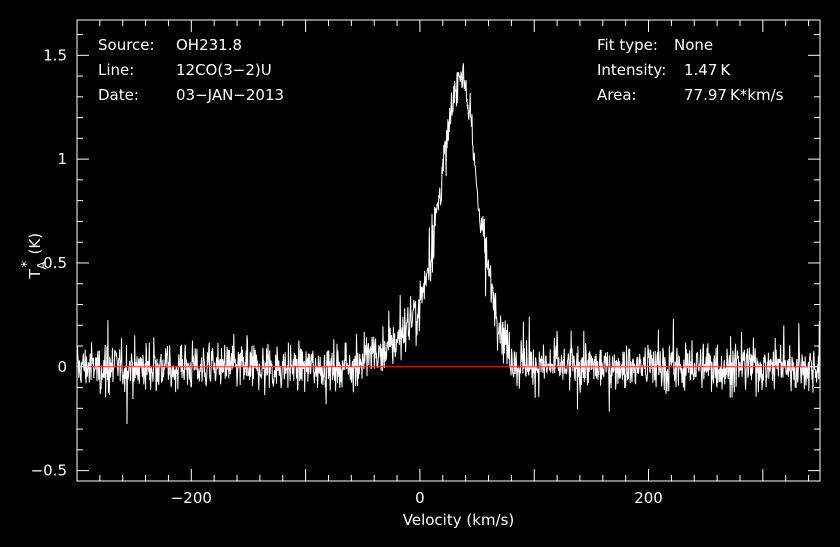  I want to click on y-axis-label: T * A (K), so click(34, 256).